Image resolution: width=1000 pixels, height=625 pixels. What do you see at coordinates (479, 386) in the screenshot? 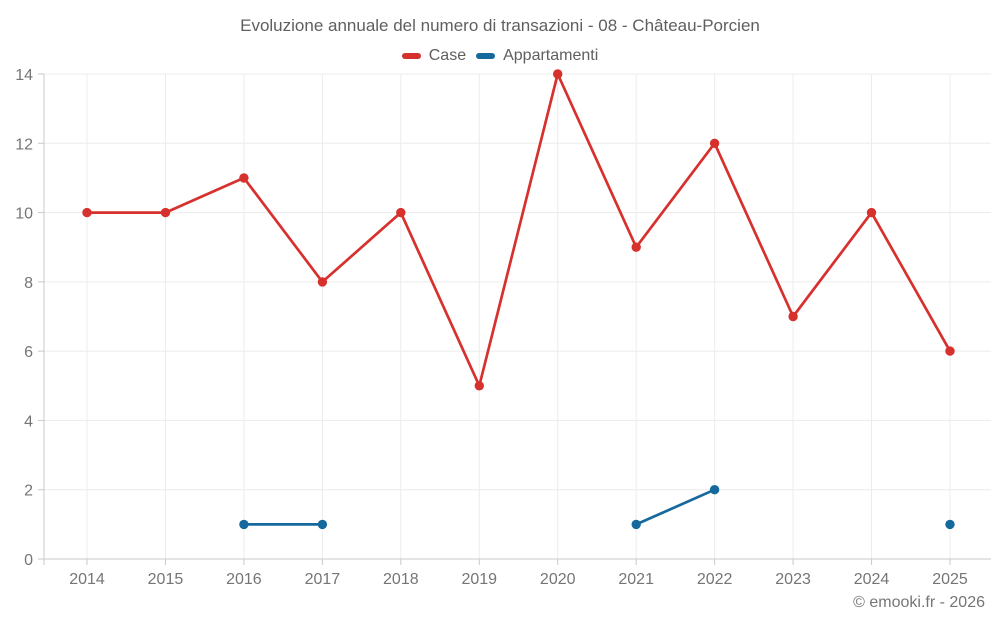
I see `data-point-case-2019` at bounding box center [479, 386].